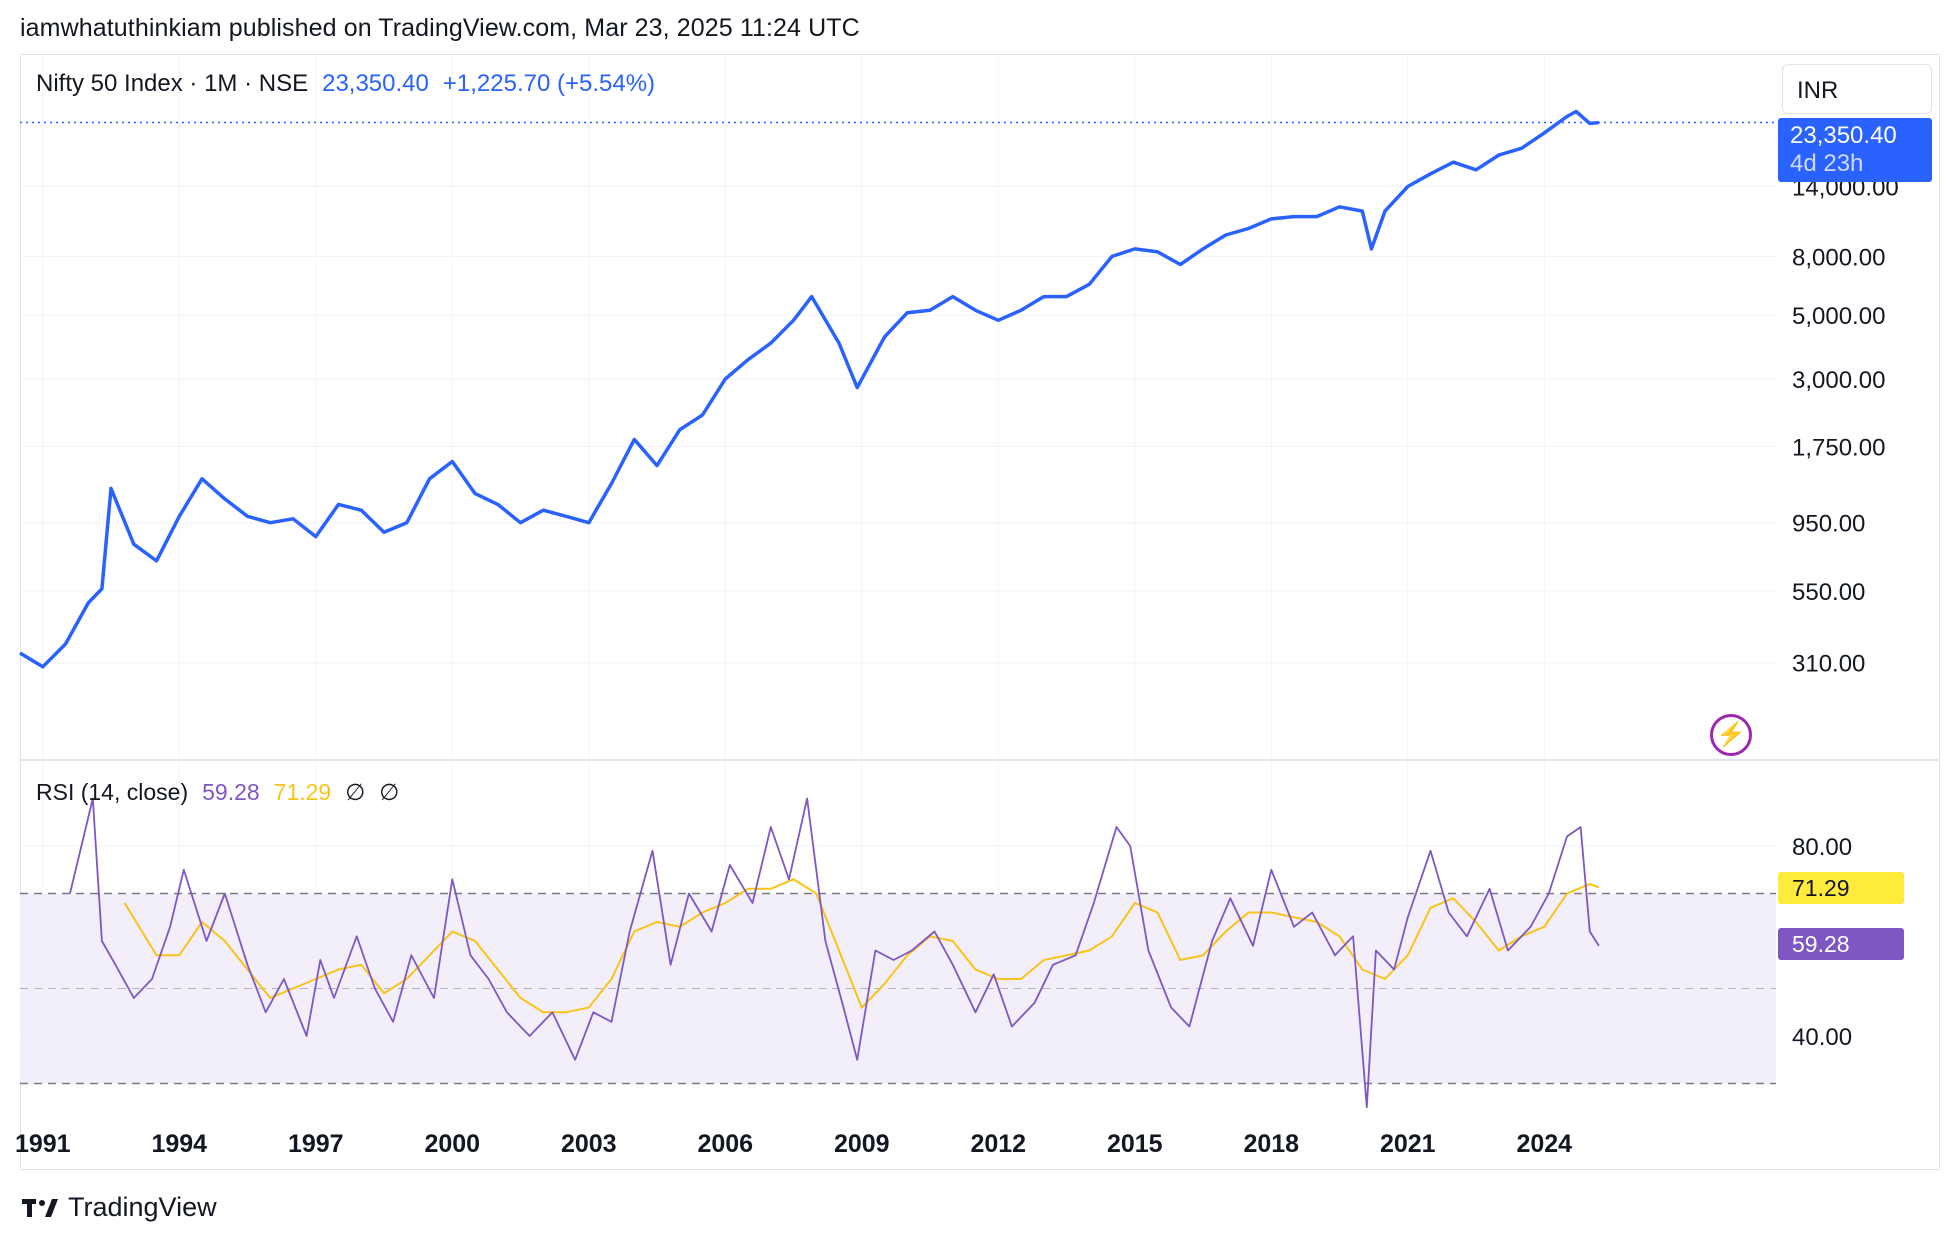 This screenshot has height=1236, width=1950. I want to click on price-tag-countdown: 4d 23h, so click(1827, 163).